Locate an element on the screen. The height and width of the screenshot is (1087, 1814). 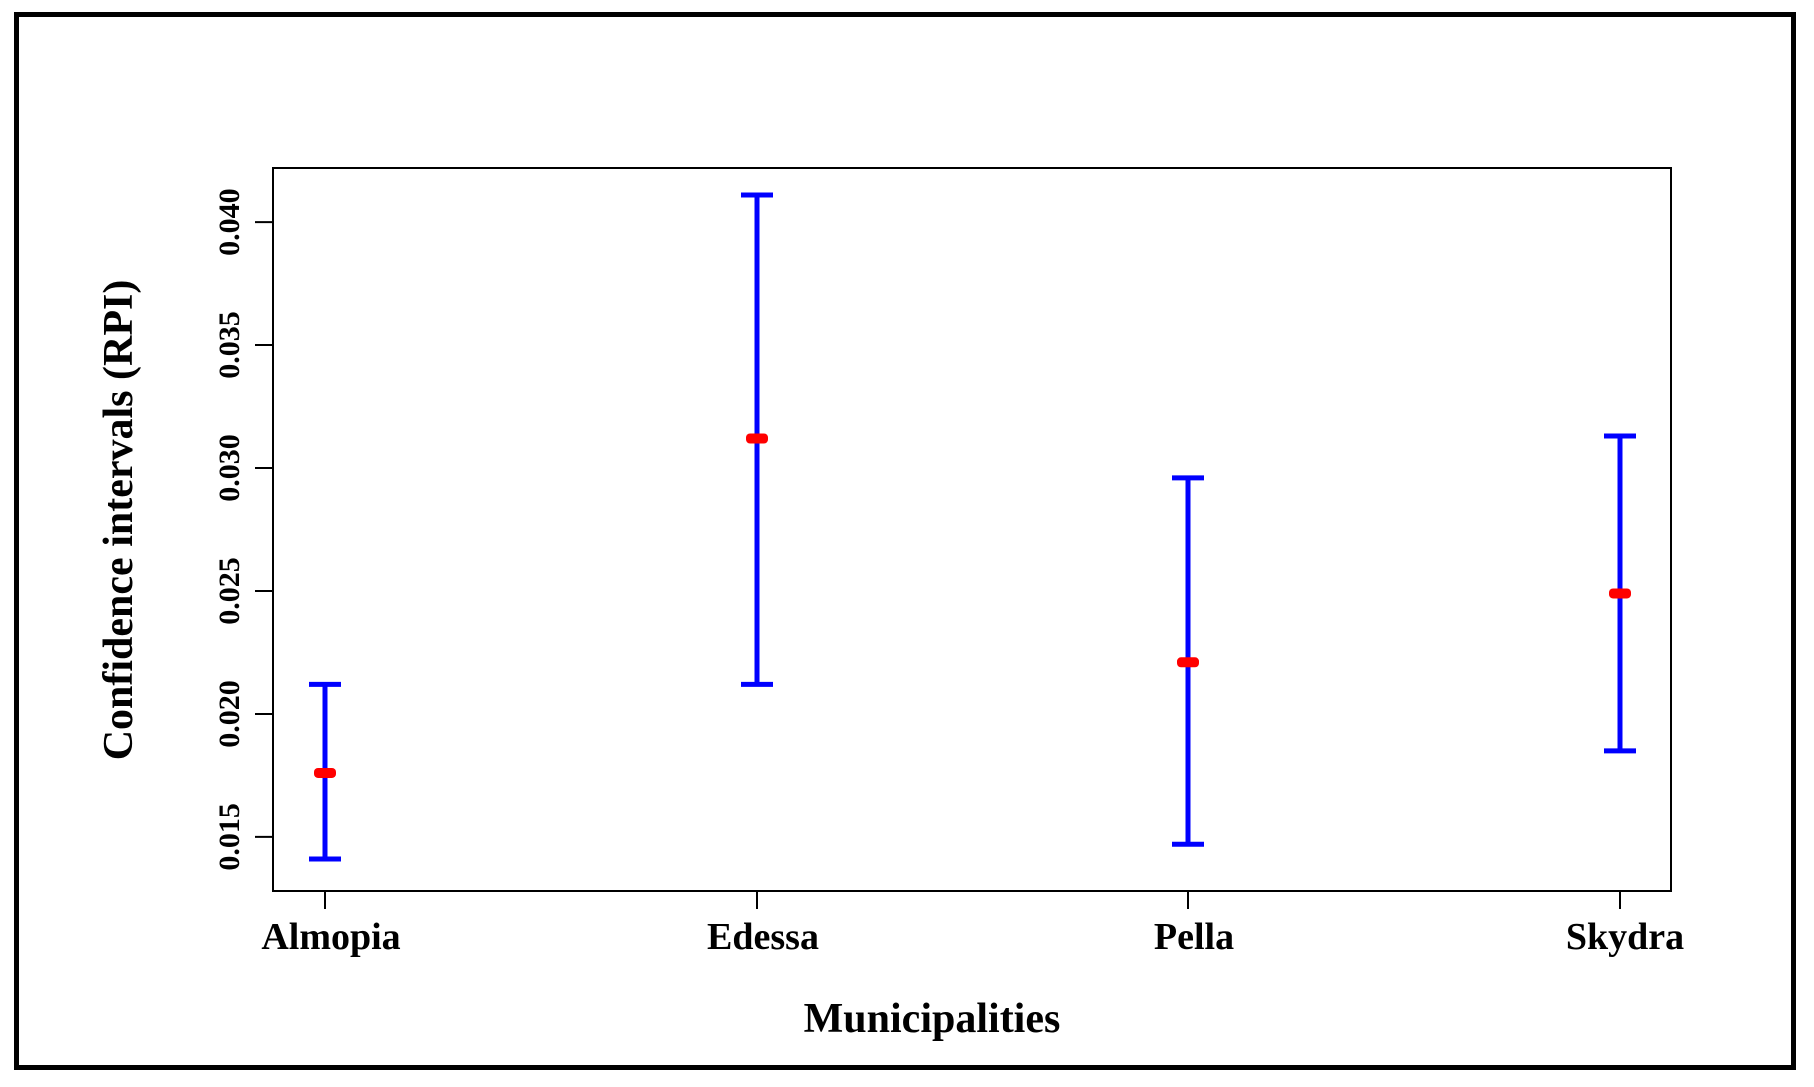
error-bar-skydra is located at coordinates (1620, 593).